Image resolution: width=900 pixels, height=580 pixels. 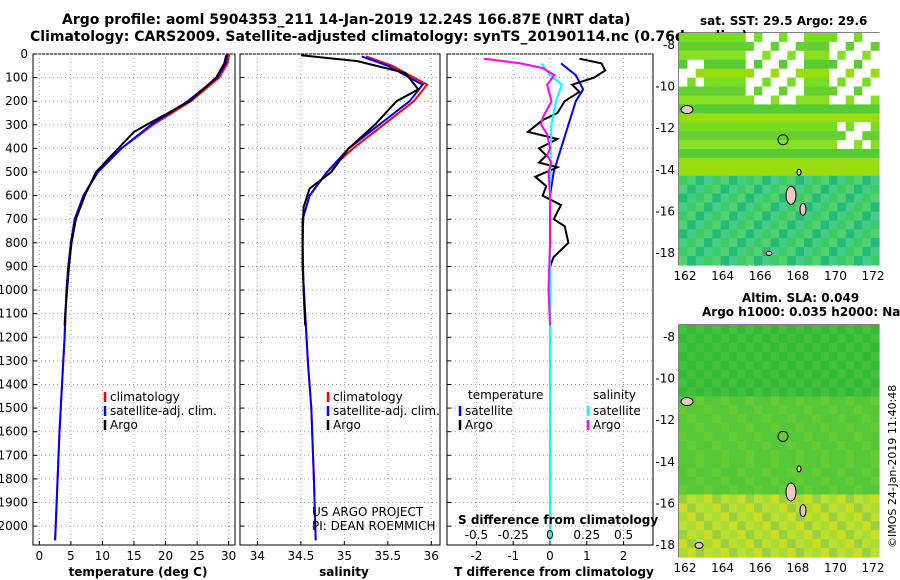 What do you see at coordinates (722, 276) in the screenshot?
I see `sst-map-xtick-label: 164` at bounding box center [722, 276].